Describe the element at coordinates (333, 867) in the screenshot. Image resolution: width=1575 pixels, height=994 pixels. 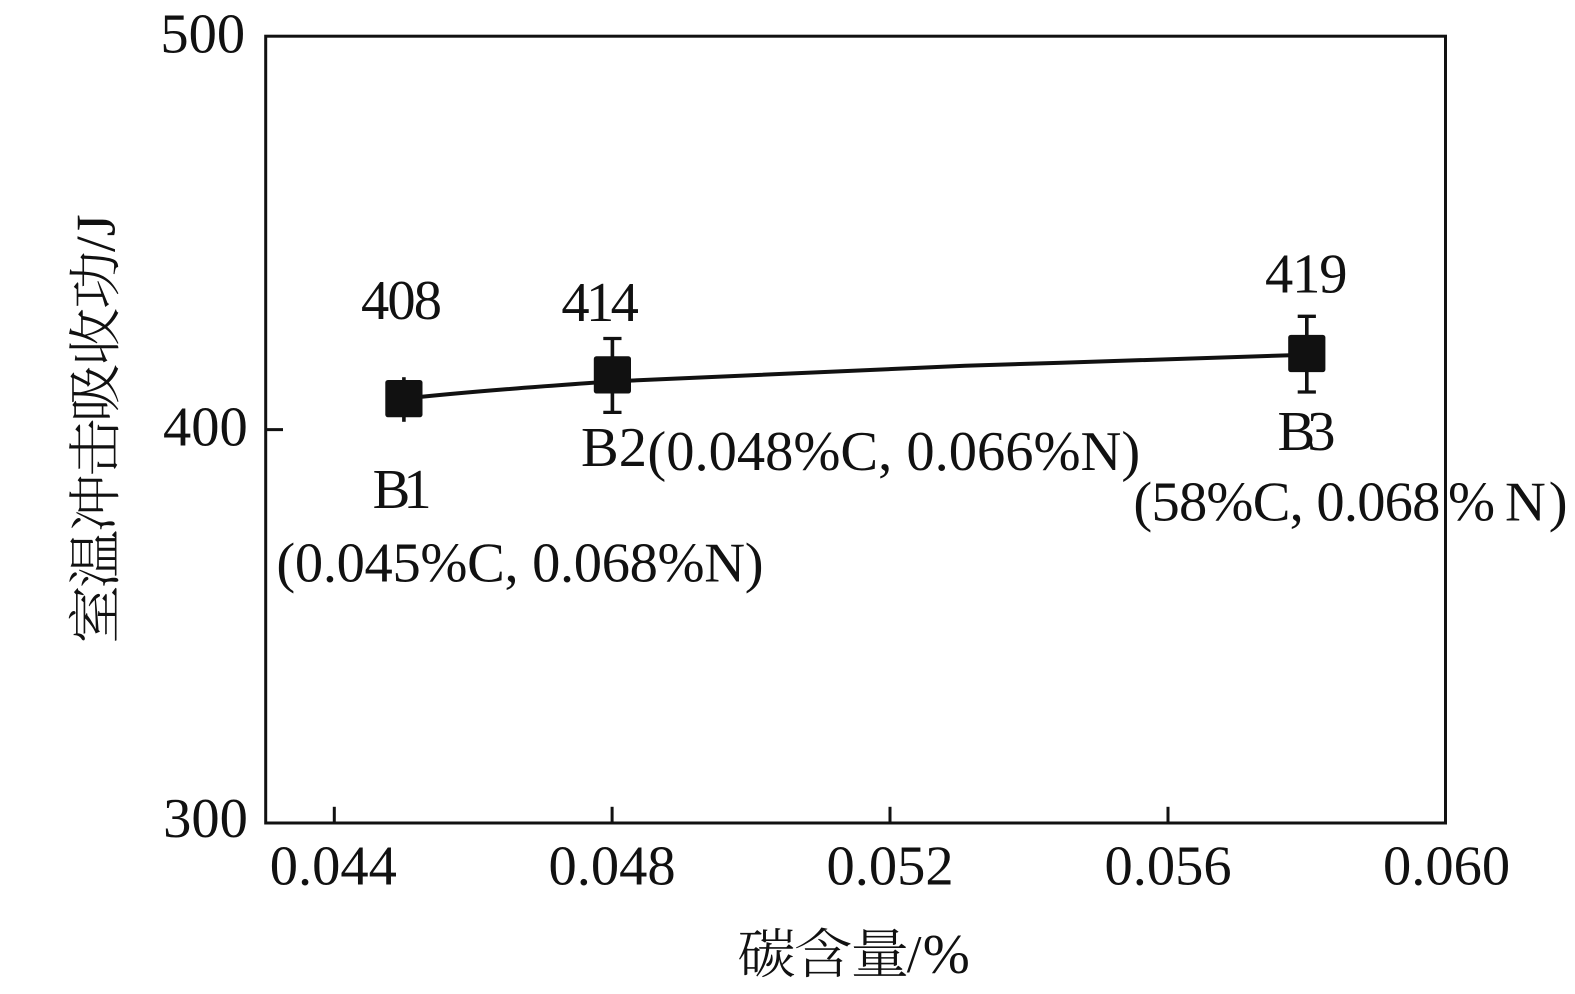
I see `svg-text: 0.044` at that location.